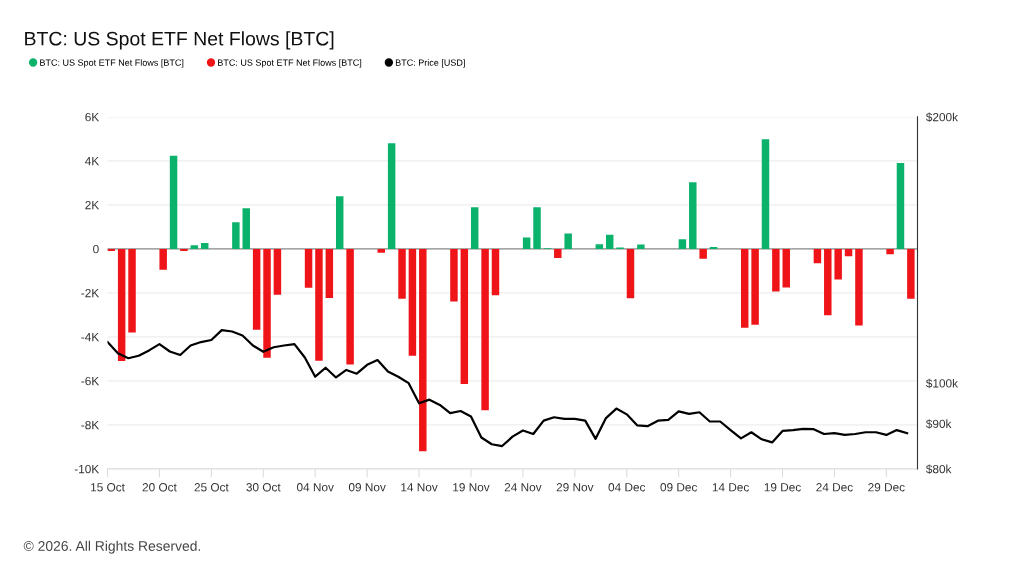 This screenshot has height=576, width=1024. Describe the element at coordinates (92, 161) in the screenshot. I see `y-tick-label: 4K` at that location.